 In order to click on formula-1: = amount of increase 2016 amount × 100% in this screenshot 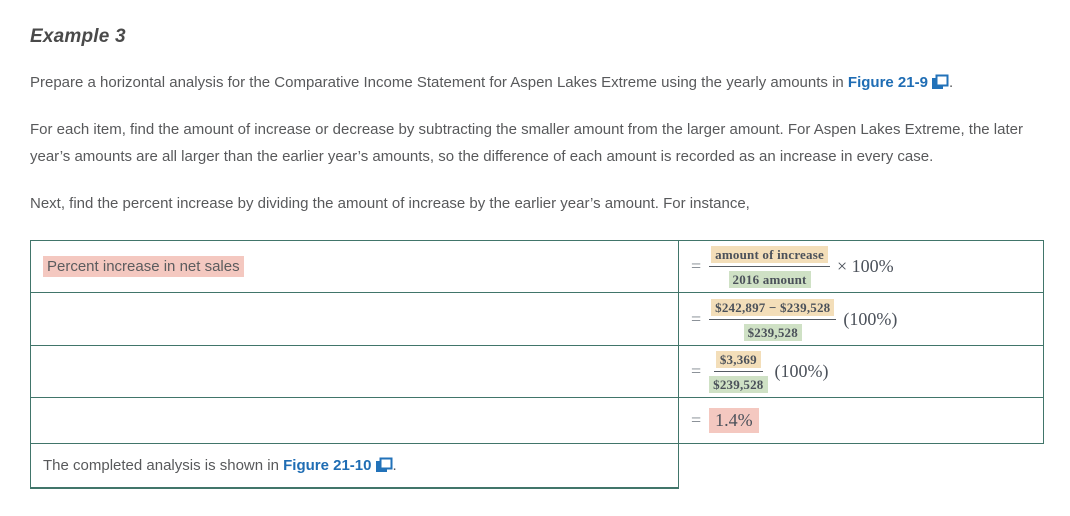, I will do `click(792, 266)`.